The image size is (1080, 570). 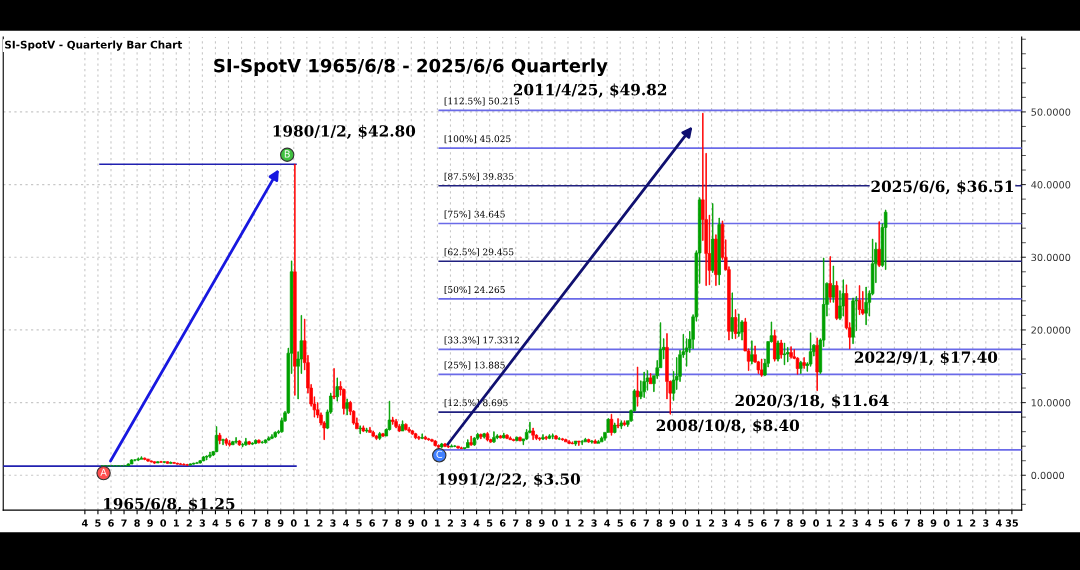 I want to click on y-tick-label: 30.0000, so click(x=1051, y=257).